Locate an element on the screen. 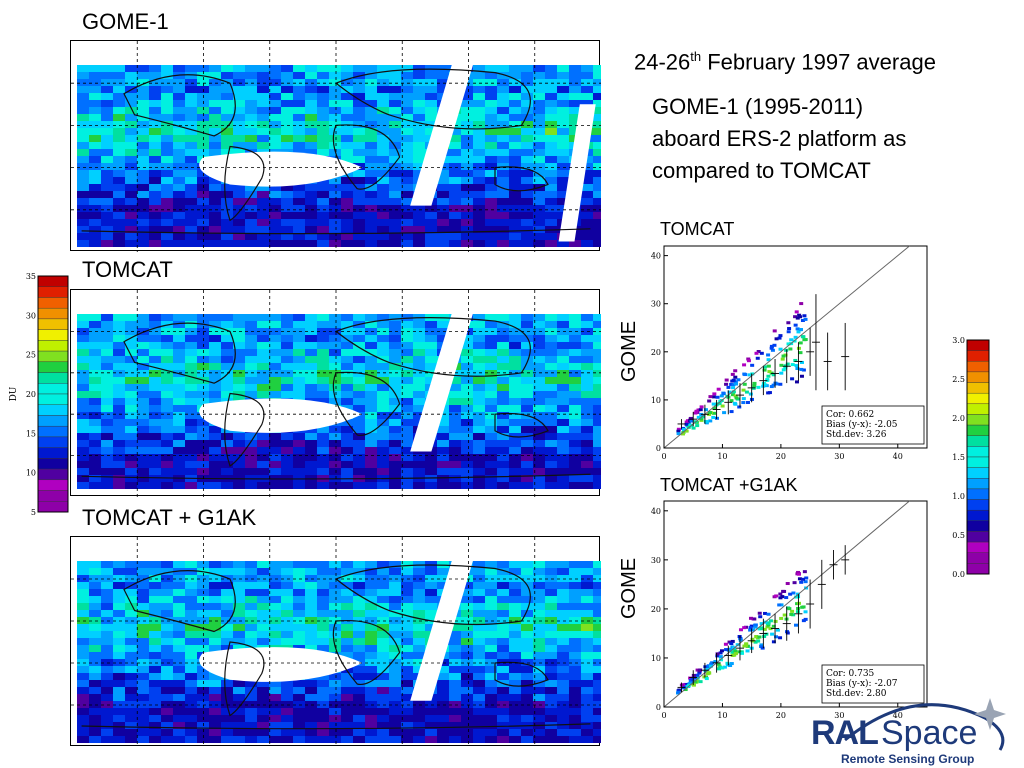 The width and height of the screenshot is (1024, 768). map-tomcat-g1ak is located at coordinates (335, 641).